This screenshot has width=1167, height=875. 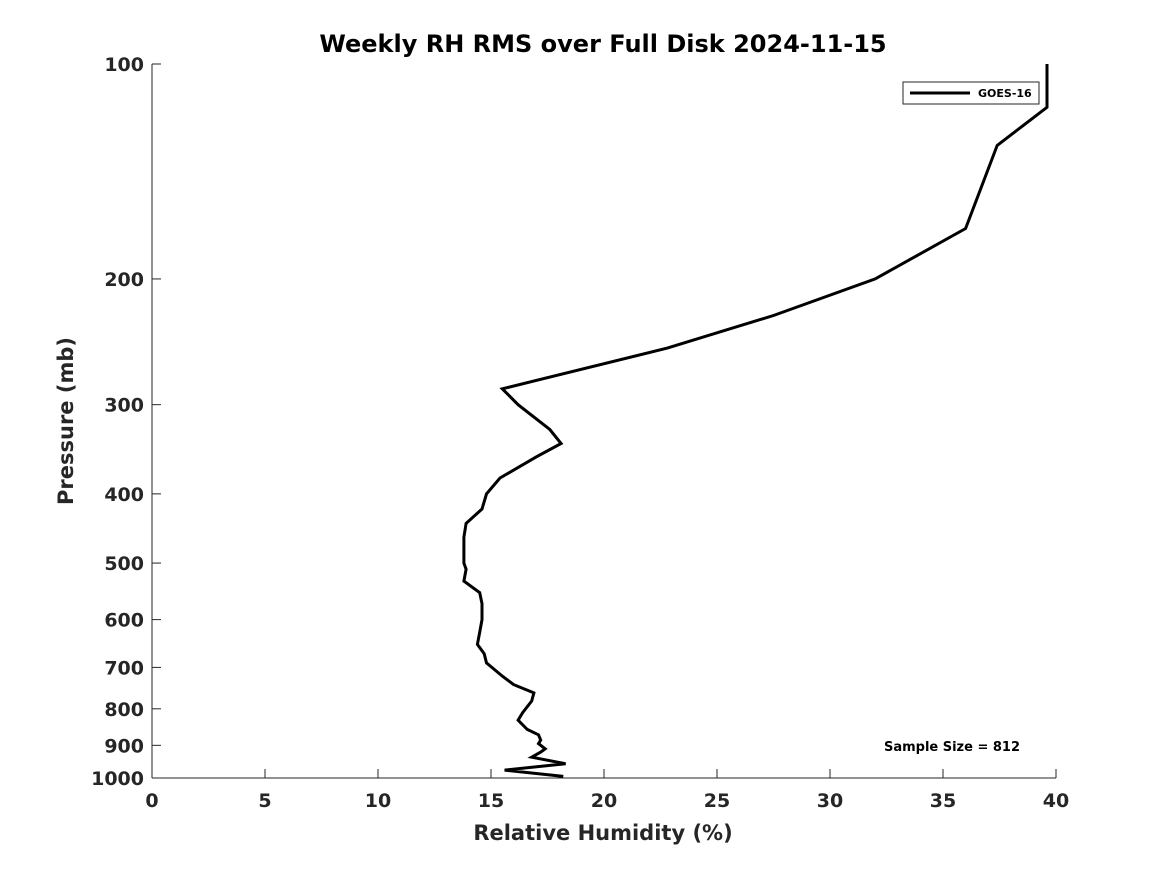 I want to click on chart-title: Weekly RH RMS over Full Disk 2024-11-15, so click(x=602, y=44).